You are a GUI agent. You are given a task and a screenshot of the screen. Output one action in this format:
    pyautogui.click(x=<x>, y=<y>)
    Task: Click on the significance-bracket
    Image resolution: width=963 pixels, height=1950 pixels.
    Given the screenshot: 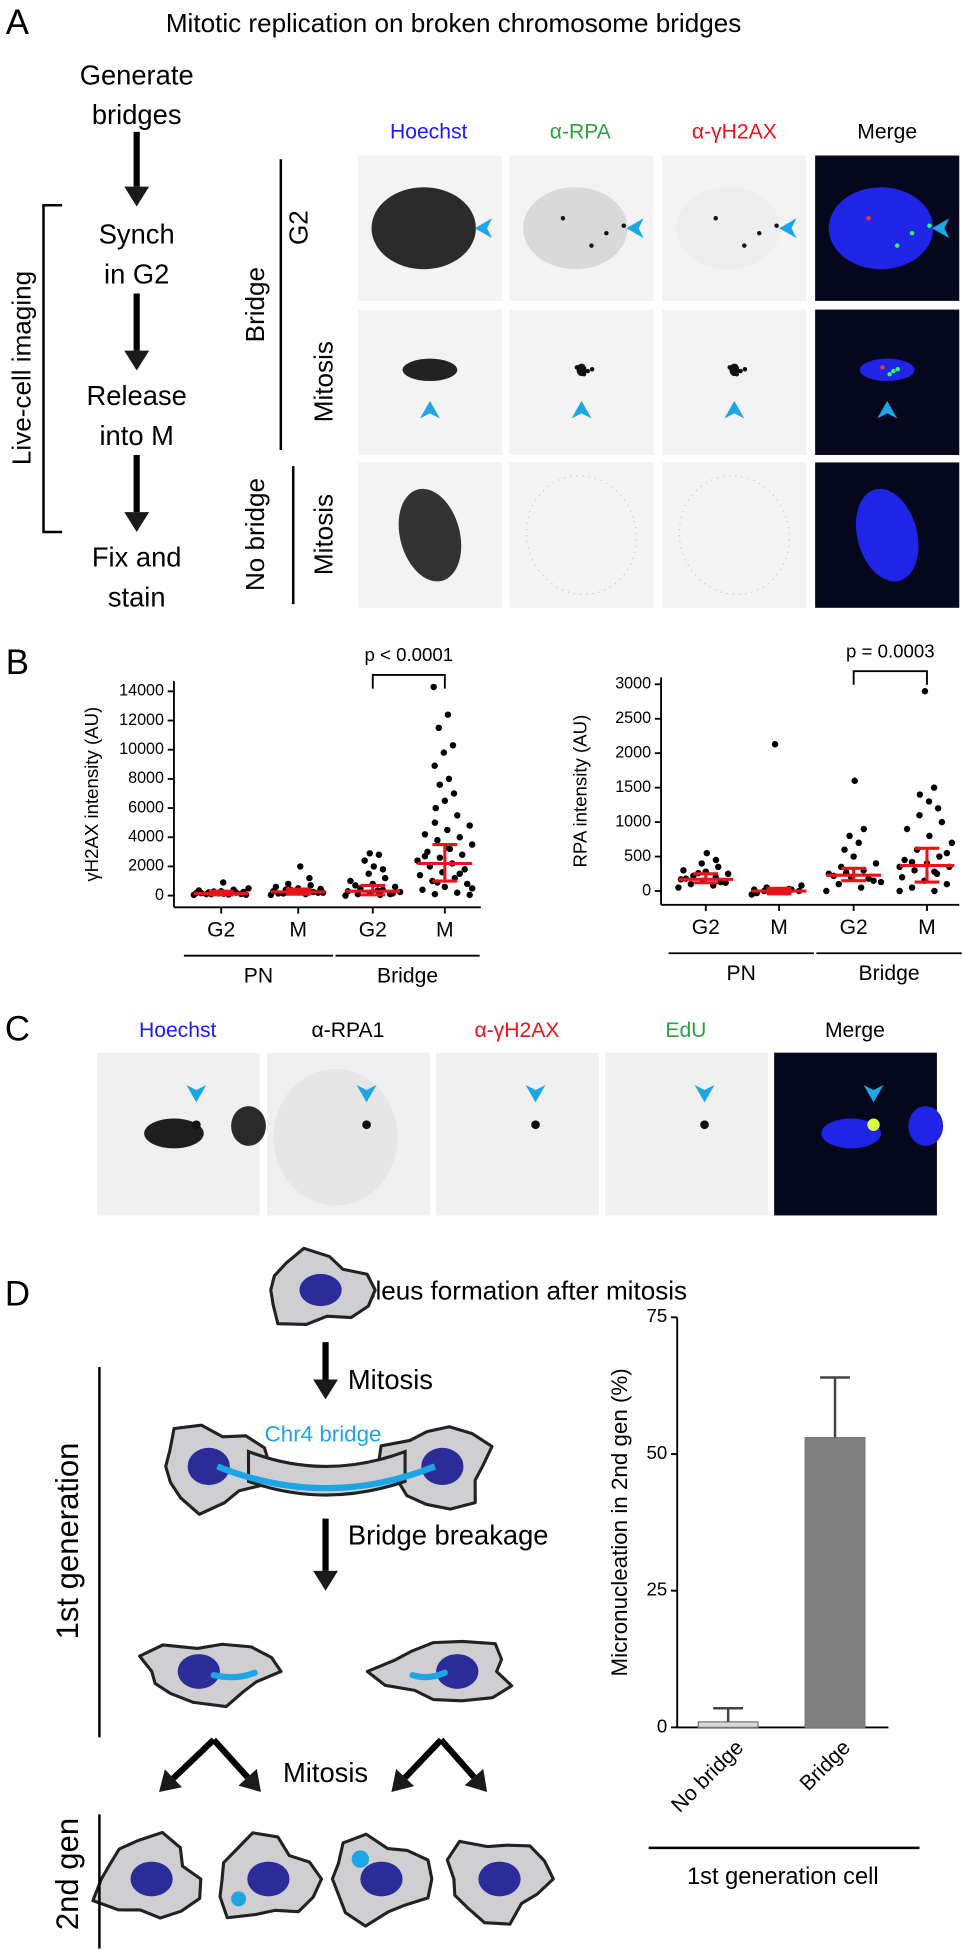 What is the action you would take?
    pyautogui.click(x=890, y=677)
    